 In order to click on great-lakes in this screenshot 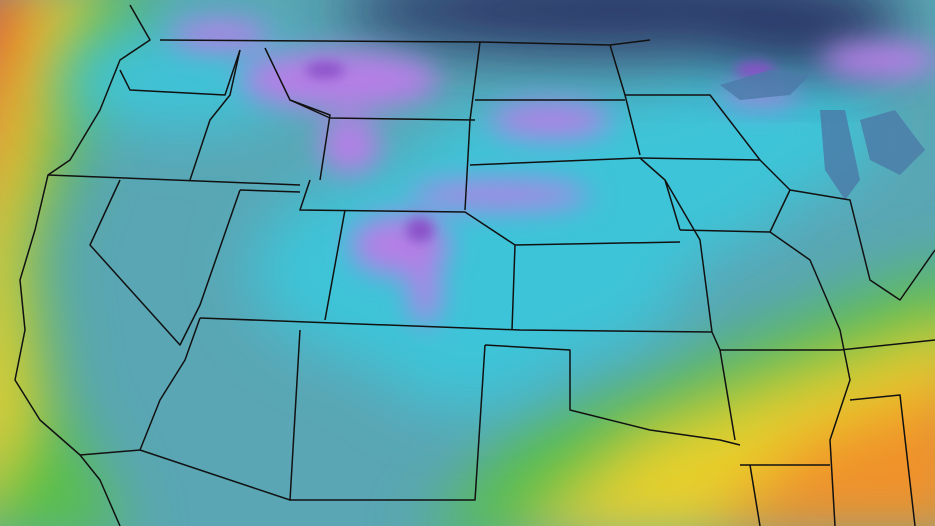, I will do `click(822, 135)`.